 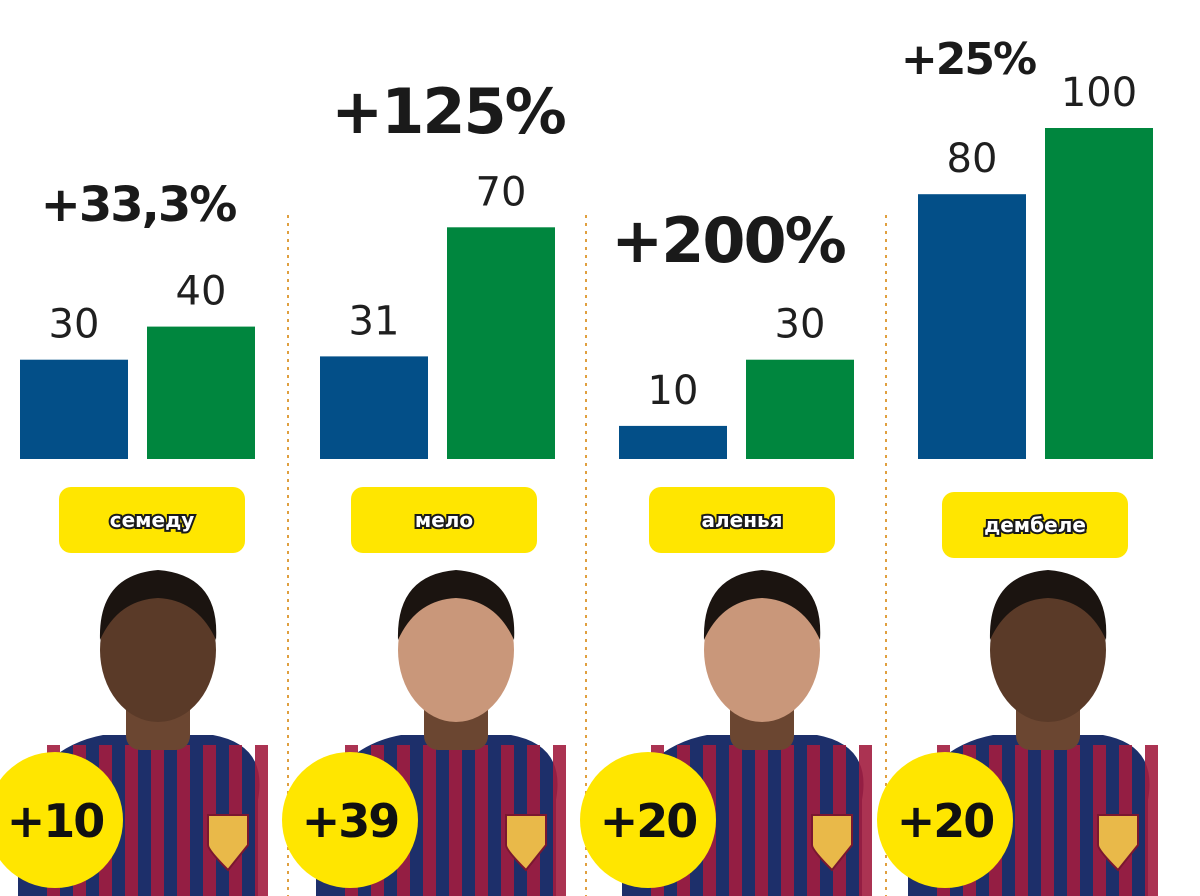 I want to click on bar-2-аленья, so click(x=800, y=409).